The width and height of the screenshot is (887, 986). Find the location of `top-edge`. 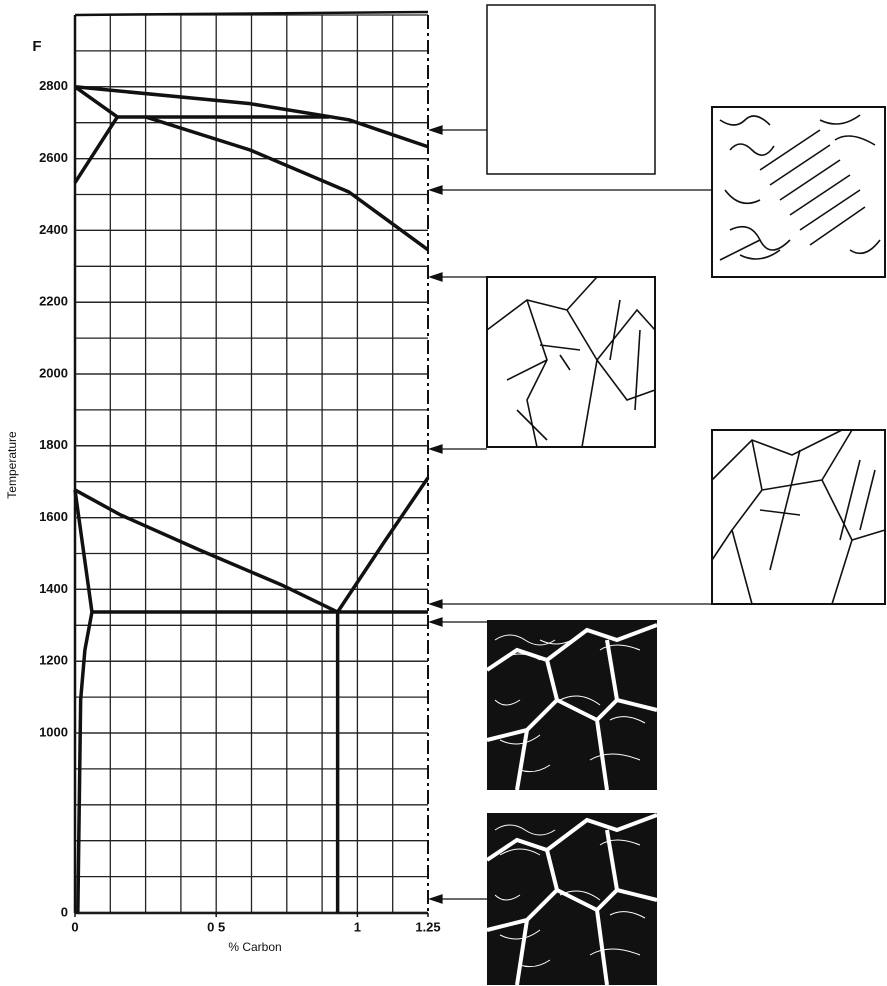

top-edge is located at coordinates (251, 13).